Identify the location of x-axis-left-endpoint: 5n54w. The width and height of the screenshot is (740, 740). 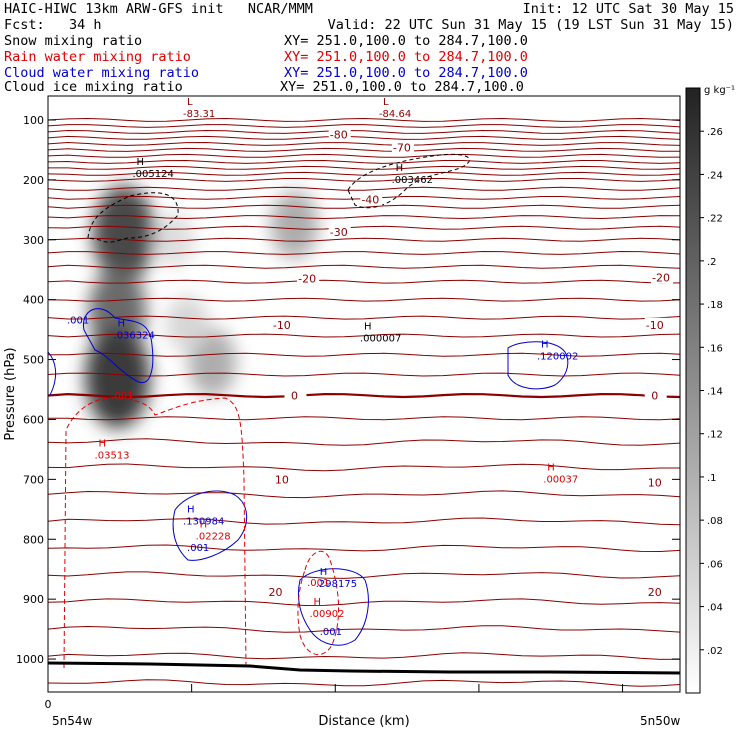
(72, 721).